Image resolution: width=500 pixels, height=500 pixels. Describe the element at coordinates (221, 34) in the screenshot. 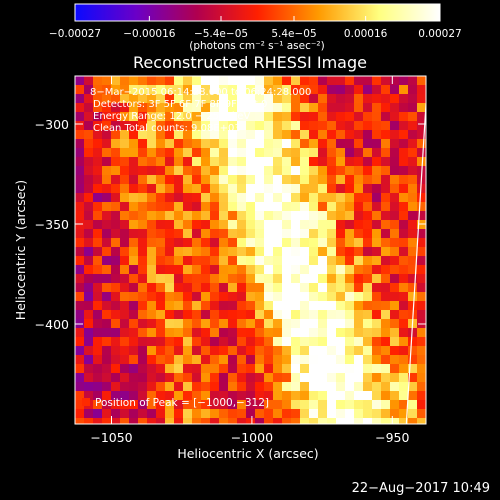

I see `colorbar-tick-label: −5.4e−05` at that location.